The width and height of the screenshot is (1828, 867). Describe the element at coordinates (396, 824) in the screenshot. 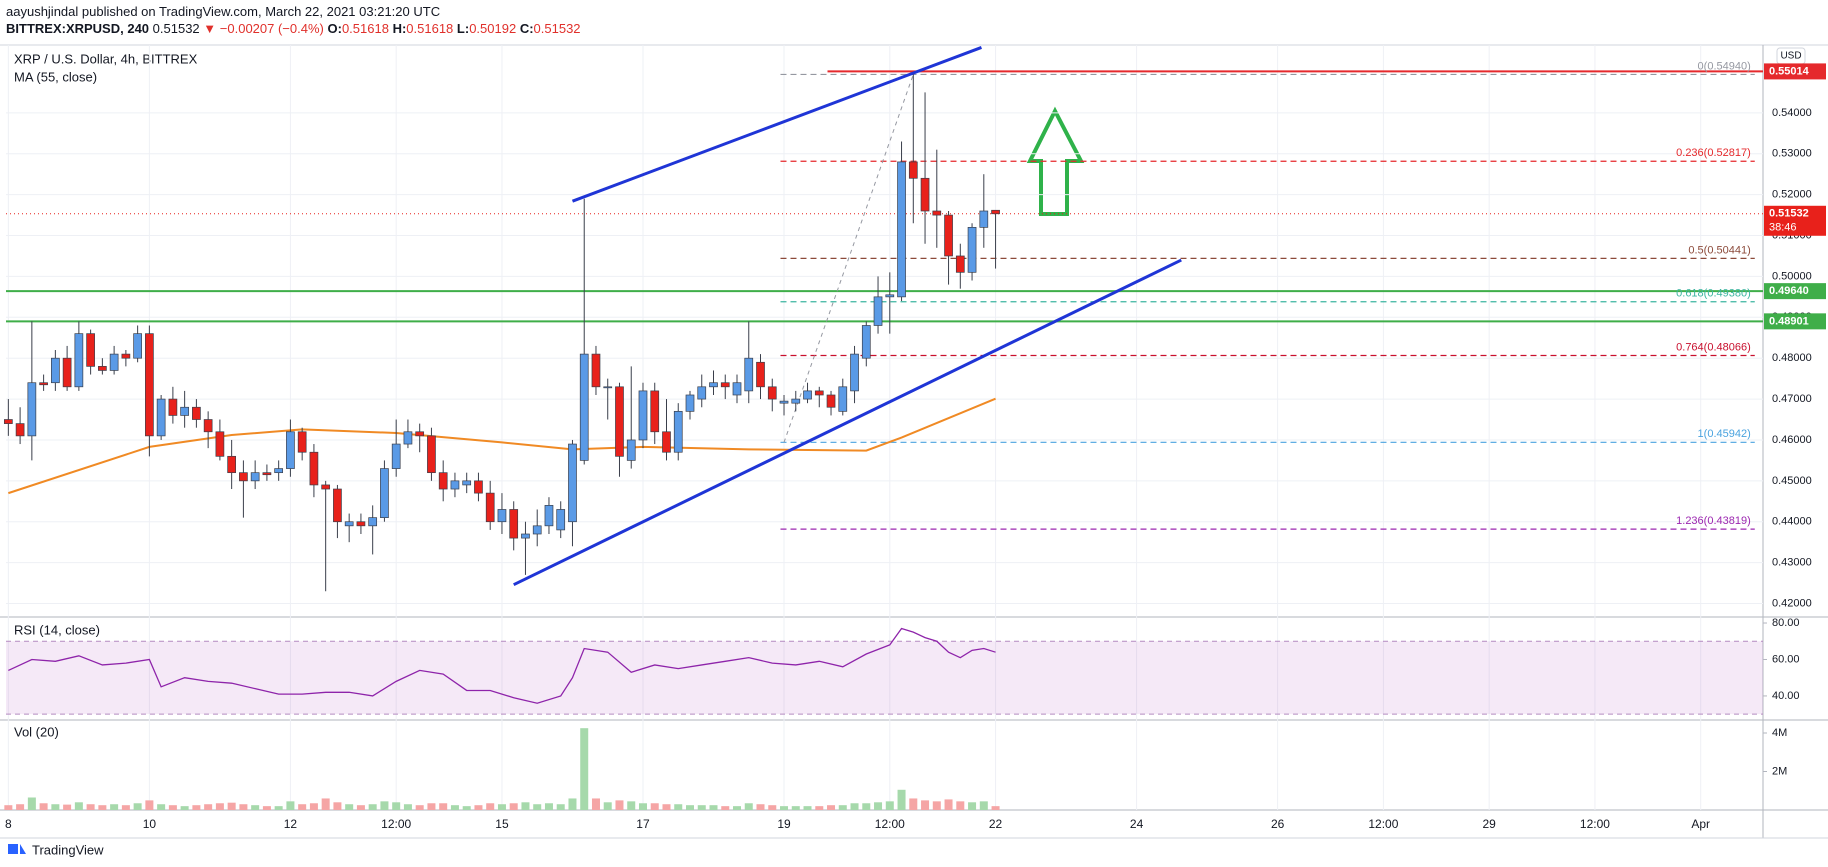

I see `x-tick-label: 12:00` at that location.